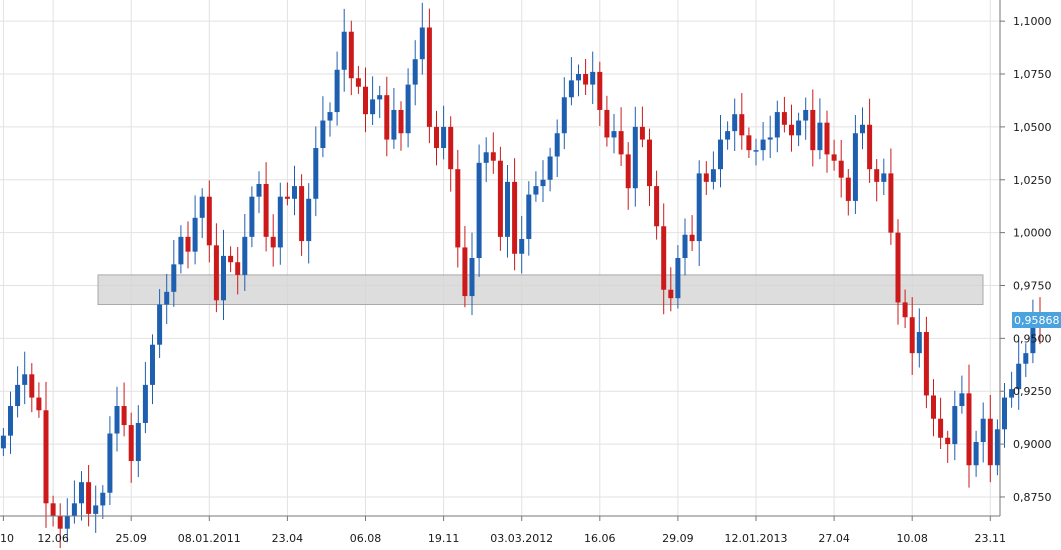  What do you see at coordinates (1037, 320) in the screenshot?
I see `last-price-label: 0,95868` at bounding box center [1037, 320].